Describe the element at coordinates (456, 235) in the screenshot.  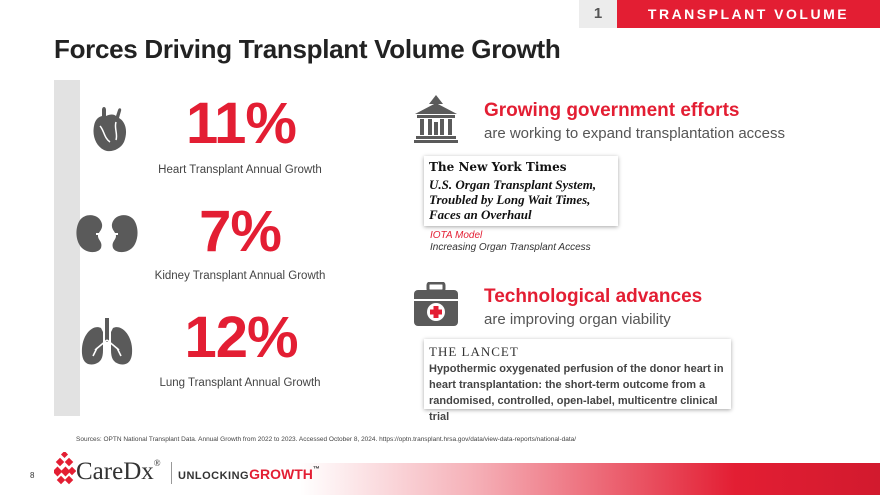
I see `iota-model-title: IOTA Model` at that location.